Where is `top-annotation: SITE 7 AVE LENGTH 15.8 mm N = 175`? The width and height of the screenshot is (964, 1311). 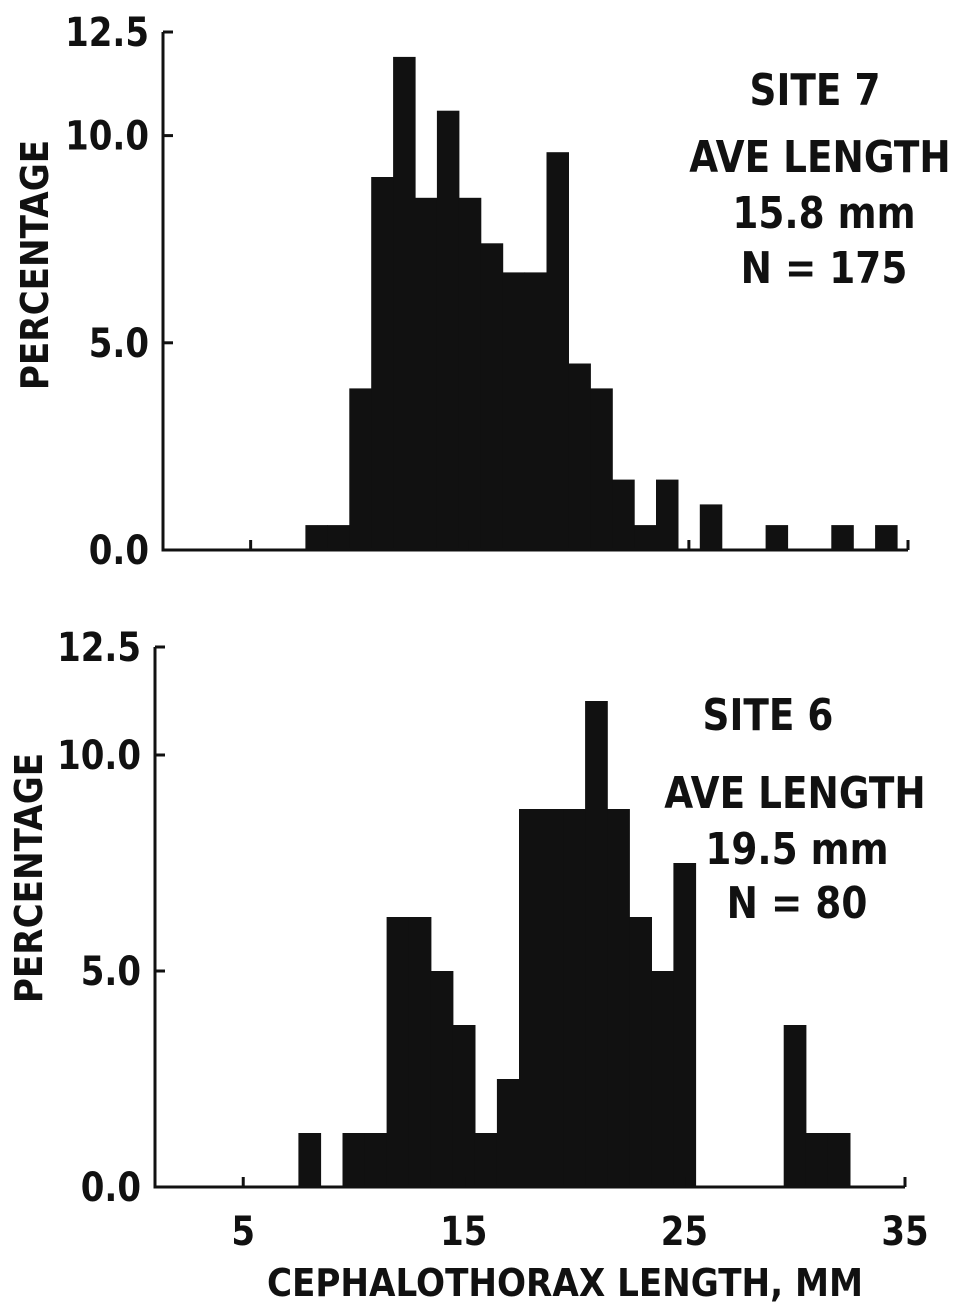 top-annotation: SITE 7 AVE LENGTH 15.8 mm N = 175 is located at coordinates (819, 179).